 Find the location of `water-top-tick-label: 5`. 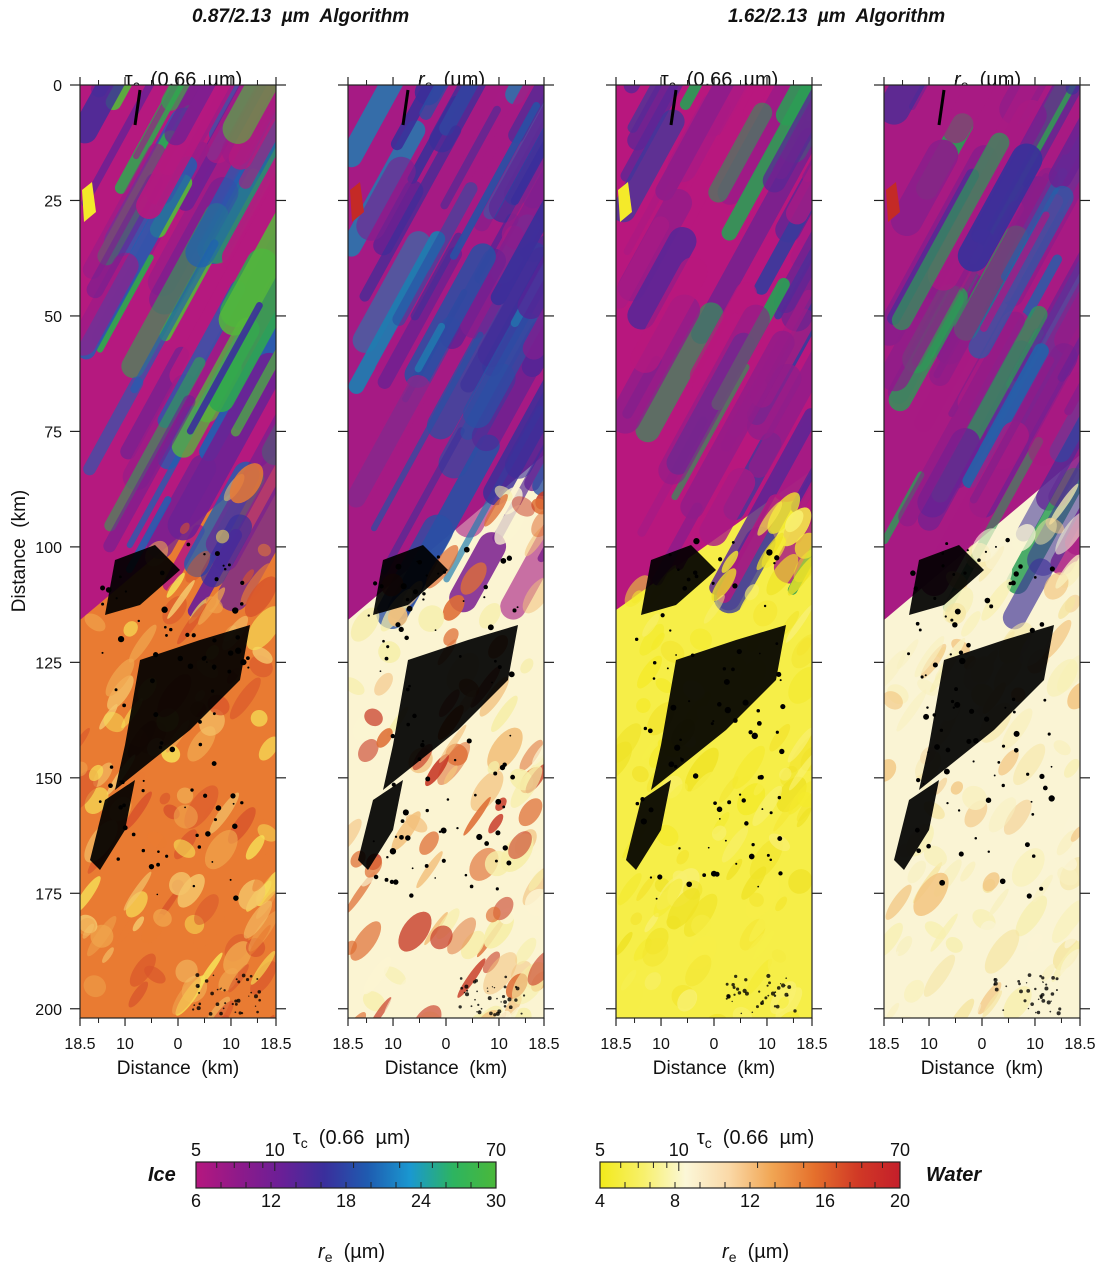

water-top-tick-label: 5 is located at coordinates (600, 1150).